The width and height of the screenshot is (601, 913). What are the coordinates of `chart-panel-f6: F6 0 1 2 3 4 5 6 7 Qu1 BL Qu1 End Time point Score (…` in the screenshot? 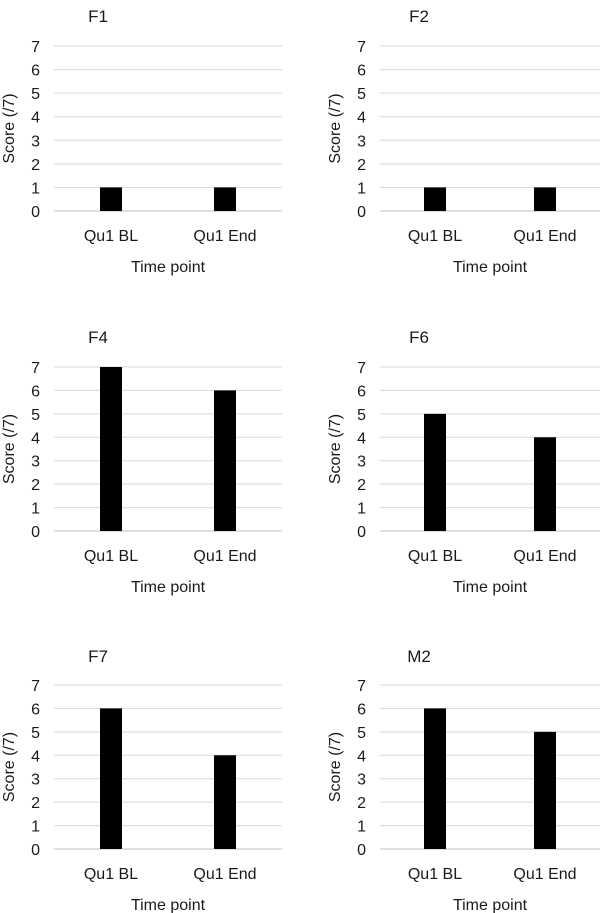 It's located at (463, 462).